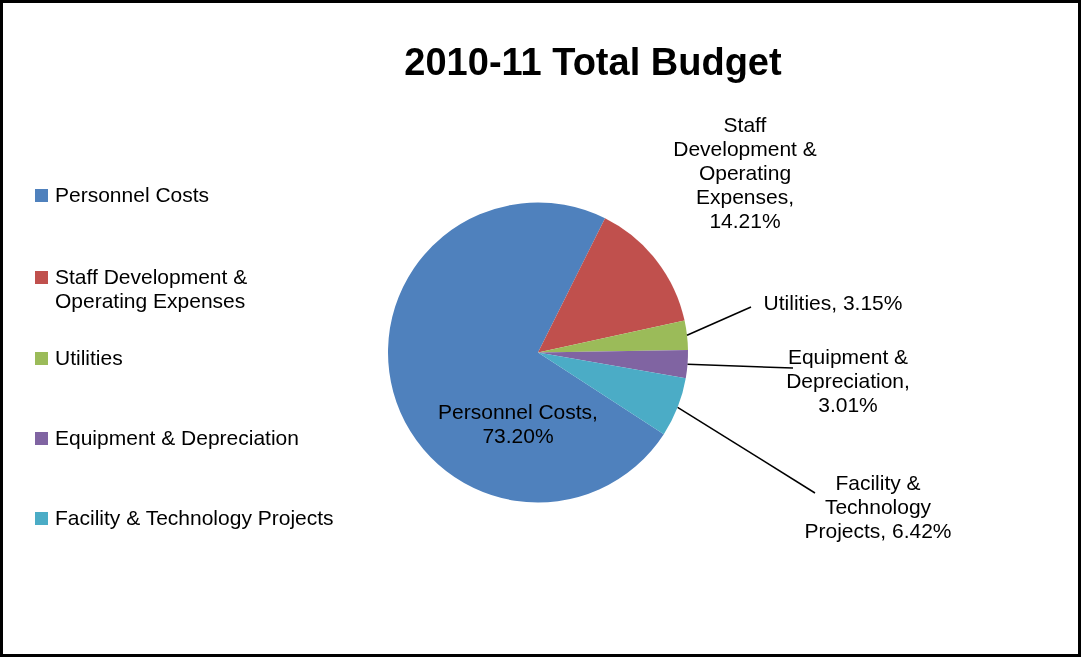  What do you see at coordinates (89, 358) in the screenshot?
I see `legend-label: Utilities` at bounding box center [89, 358].